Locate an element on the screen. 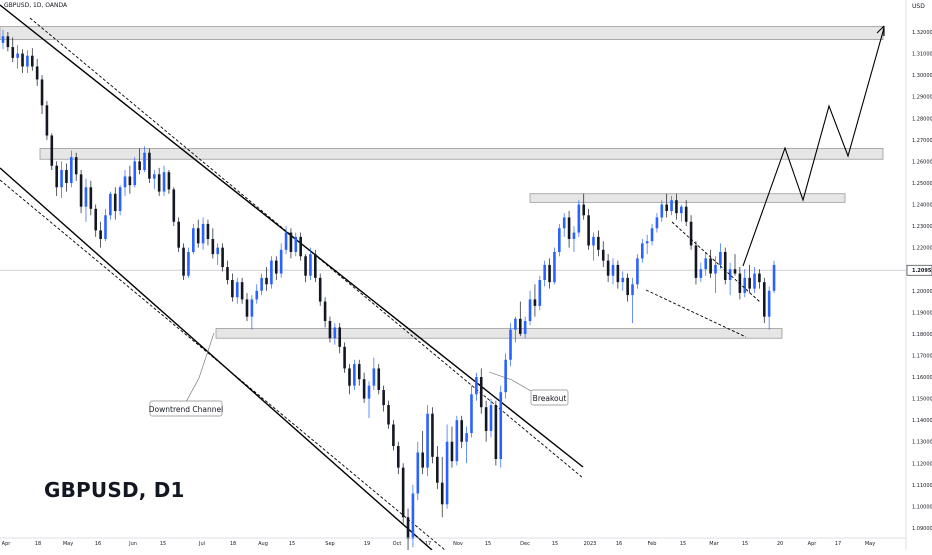  time-tick-label: Feb is located at coordinates (652, 544).